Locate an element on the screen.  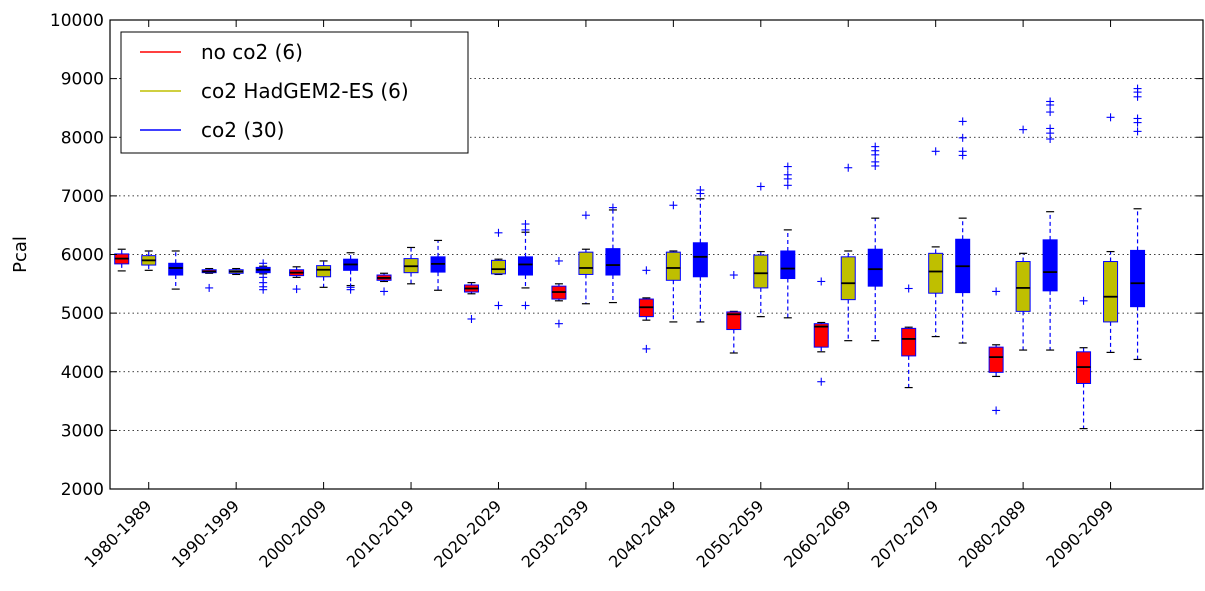
x-tick-label: 2000-2009 is located at coordinates (292, 533).